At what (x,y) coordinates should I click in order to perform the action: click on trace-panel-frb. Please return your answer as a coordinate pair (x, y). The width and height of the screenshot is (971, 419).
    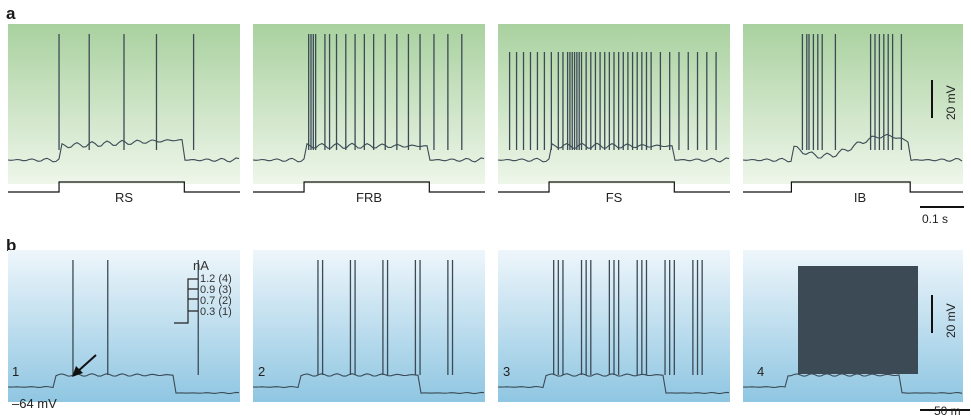
    Looking at the image, I should click on (369, 108).